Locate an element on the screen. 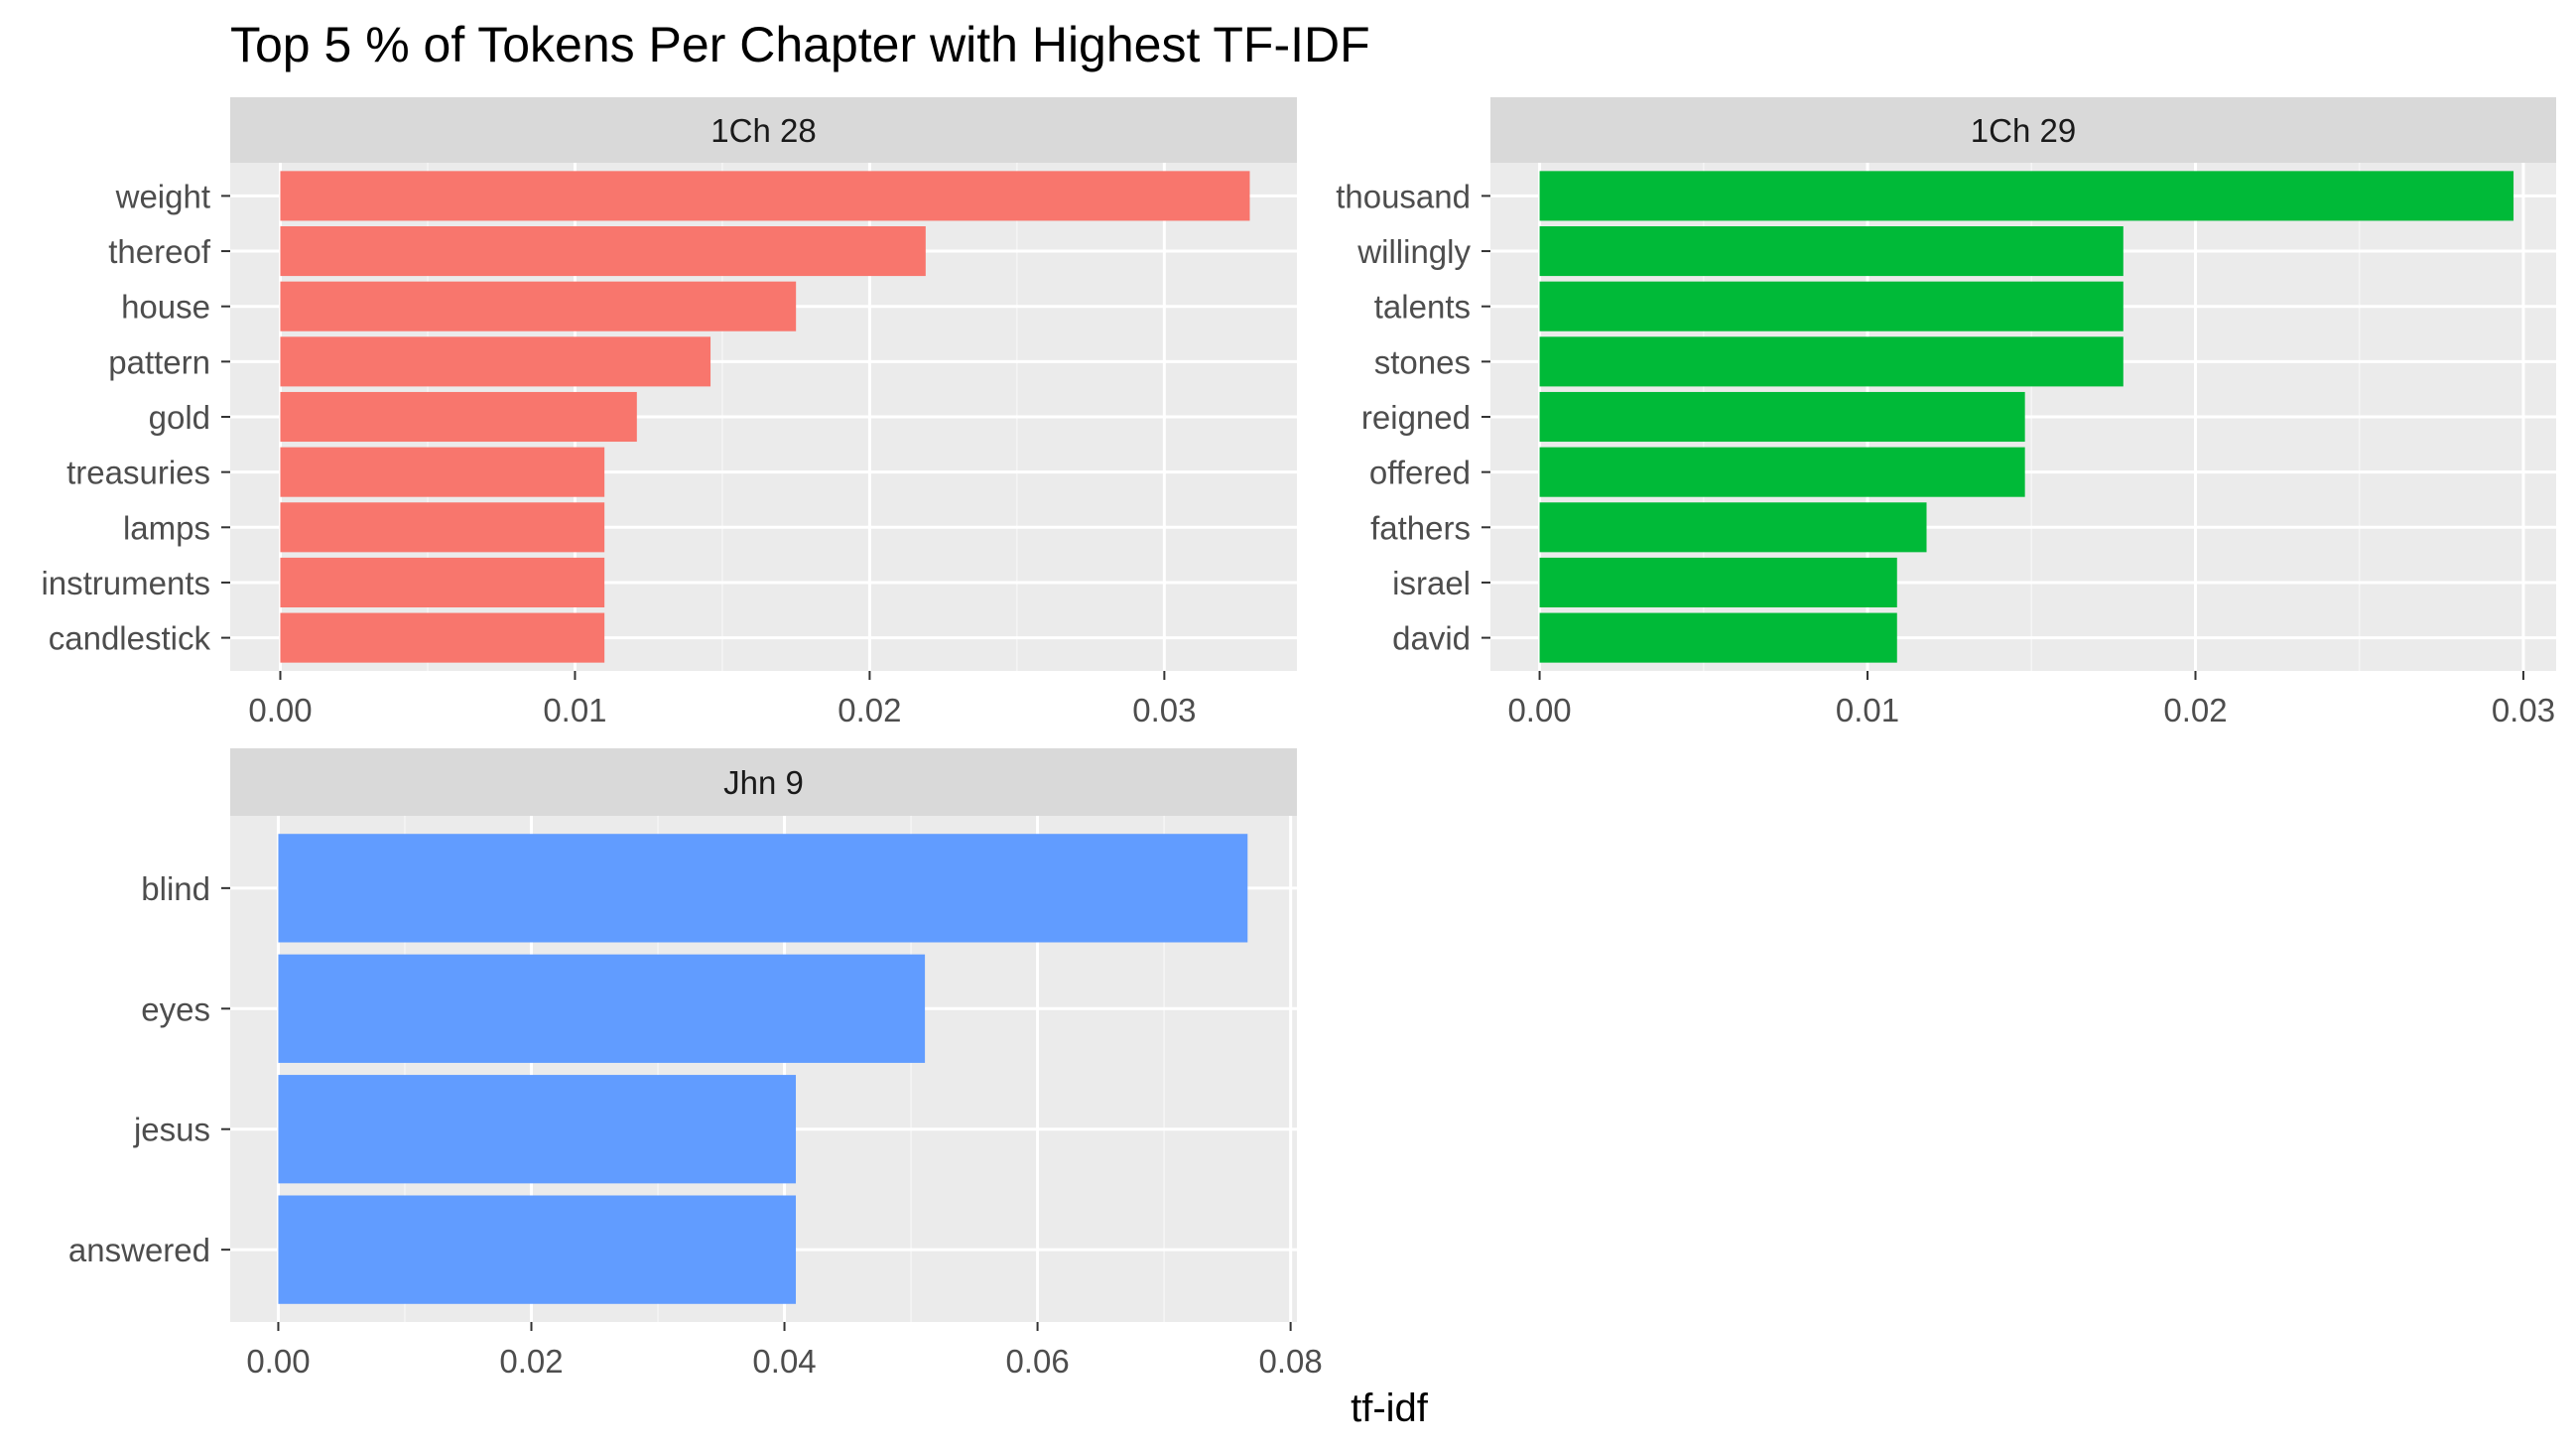 The image size is (2576, 1451). y-tick-label: treasuries is located at coordinates (138, 473).